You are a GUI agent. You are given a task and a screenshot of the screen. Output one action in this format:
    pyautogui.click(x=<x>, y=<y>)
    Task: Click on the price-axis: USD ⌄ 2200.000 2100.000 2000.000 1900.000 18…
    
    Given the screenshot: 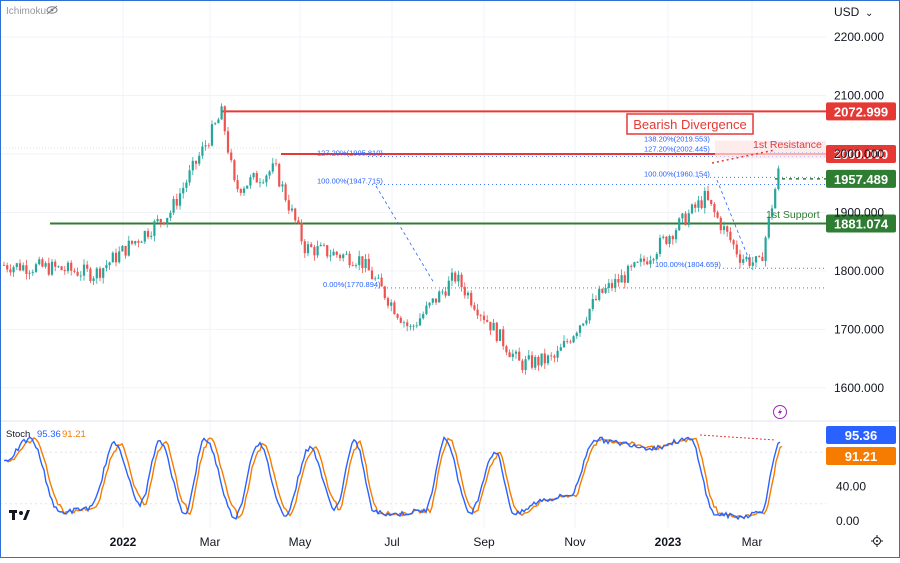 What is the action you would take?
    pyautogui.click(x=859, y=200)
    